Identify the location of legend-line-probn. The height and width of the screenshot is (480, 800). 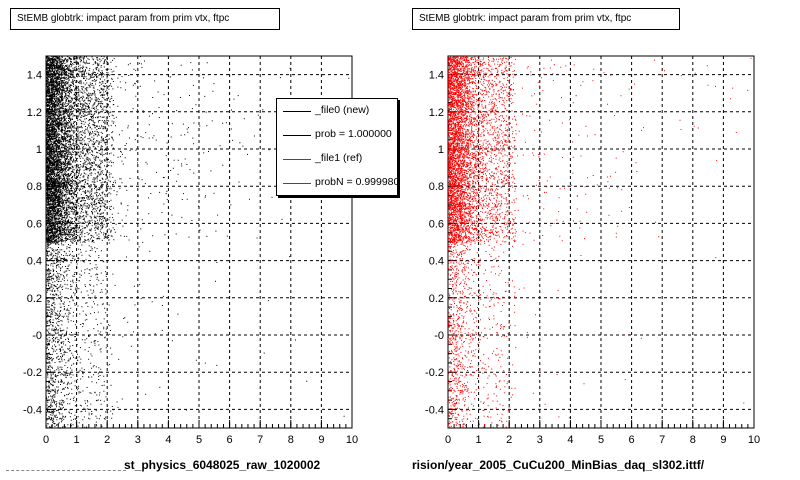
(297, 183).